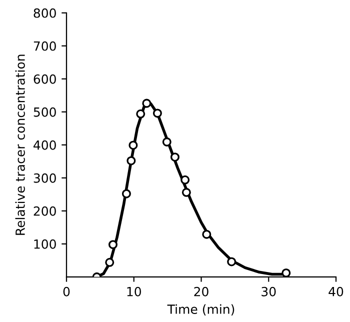 The height and width of the screenshot is (322, 350). What do you see at coordinates (200, 310) in the screenshot?
I see `x-axis-title: Time (min)` at bounding box center [200, 310].